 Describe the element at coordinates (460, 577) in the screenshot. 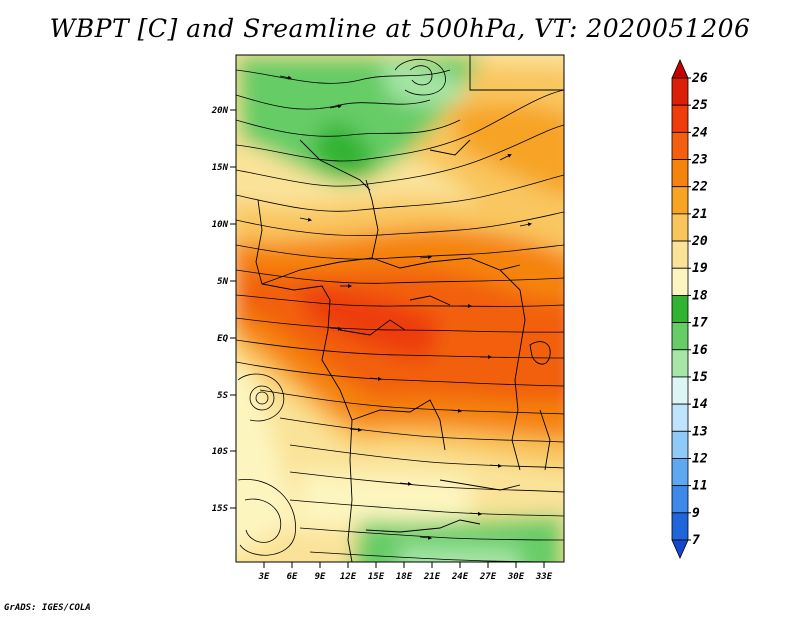

I see `lon-label: 24E` at that location.